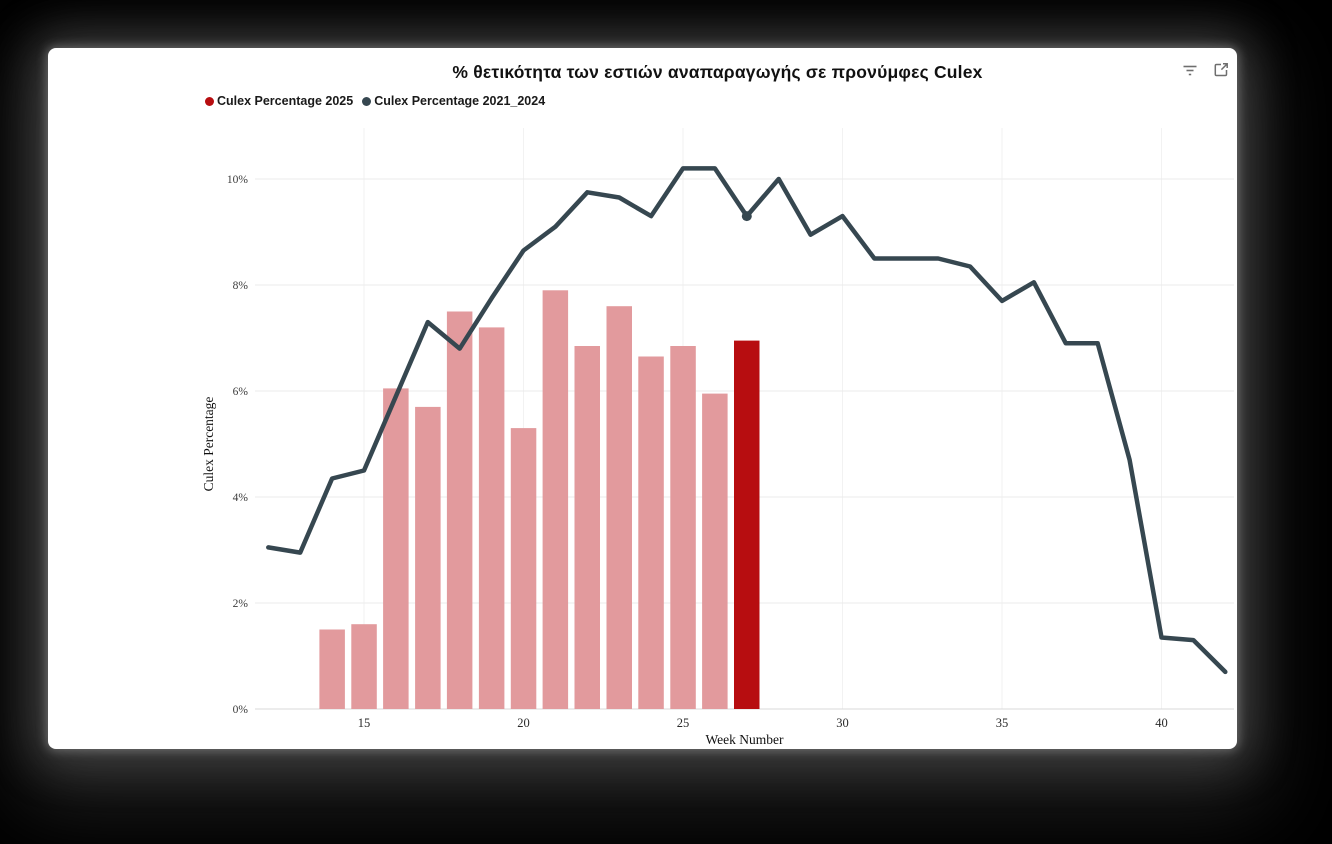 This screenshot has height=844, width=1332. I want to click on legend-marker-2021-2024, so click(367, 101).